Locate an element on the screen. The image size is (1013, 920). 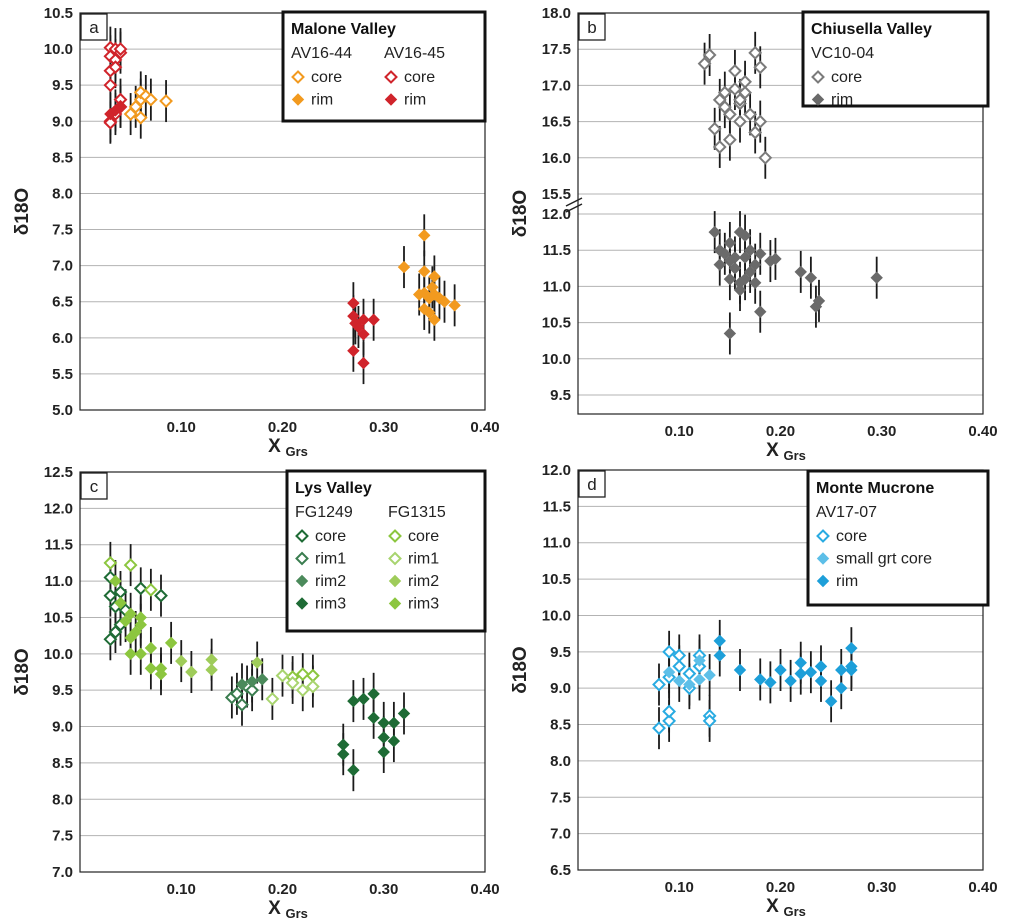
y-tick-label: 8.5 is located at coordinates (62, 763).